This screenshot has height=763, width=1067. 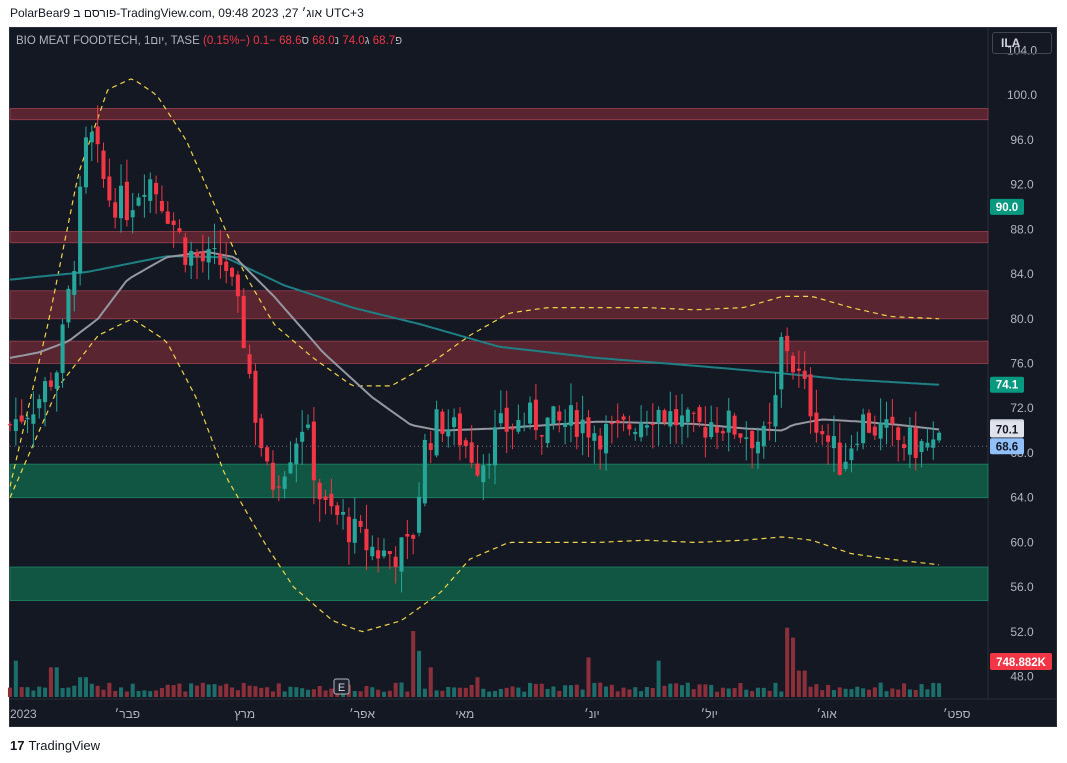 What do you see at coordinates (1007, 430) in the screenshot?
I see `price-badge-label: 70.1` at bounding box center [1007, 430].